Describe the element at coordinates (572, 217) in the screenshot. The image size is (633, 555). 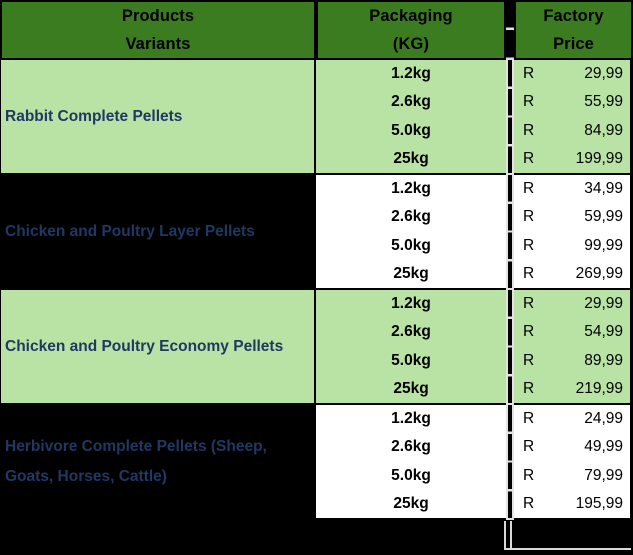
I see `price-row: R 59,99` at that location.